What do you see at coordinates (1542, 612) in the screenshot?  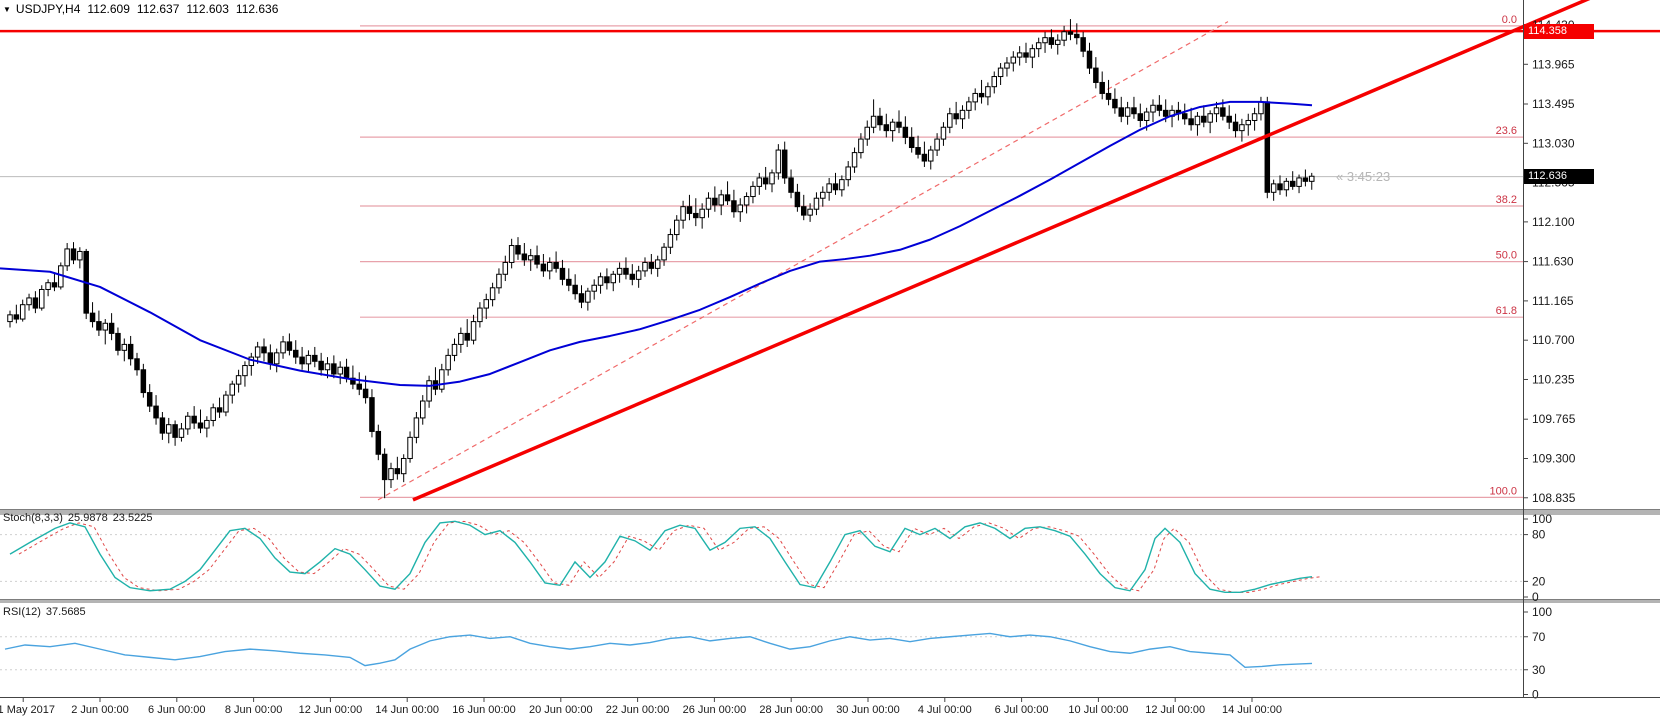 I see `rsi-scale-label: 100` at bounding box center [1542, 612].